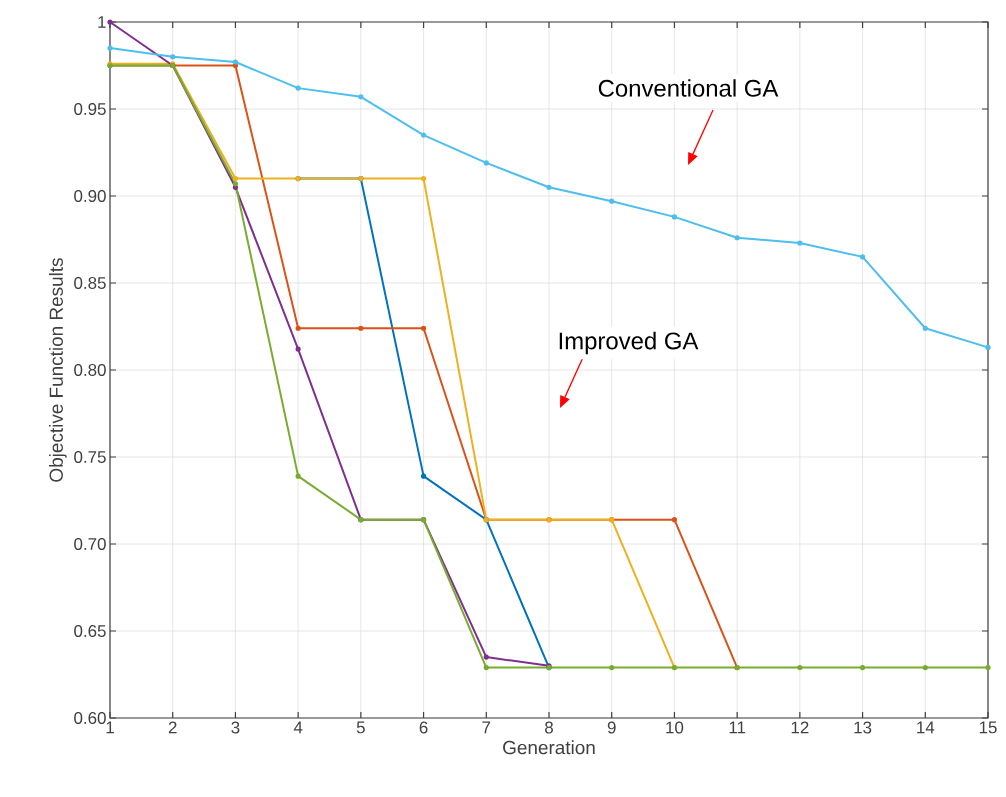 Image resolution: width=1006 pixels, height=797 pixels. I want to click on x-tick-label: 10, so click(675, 727).